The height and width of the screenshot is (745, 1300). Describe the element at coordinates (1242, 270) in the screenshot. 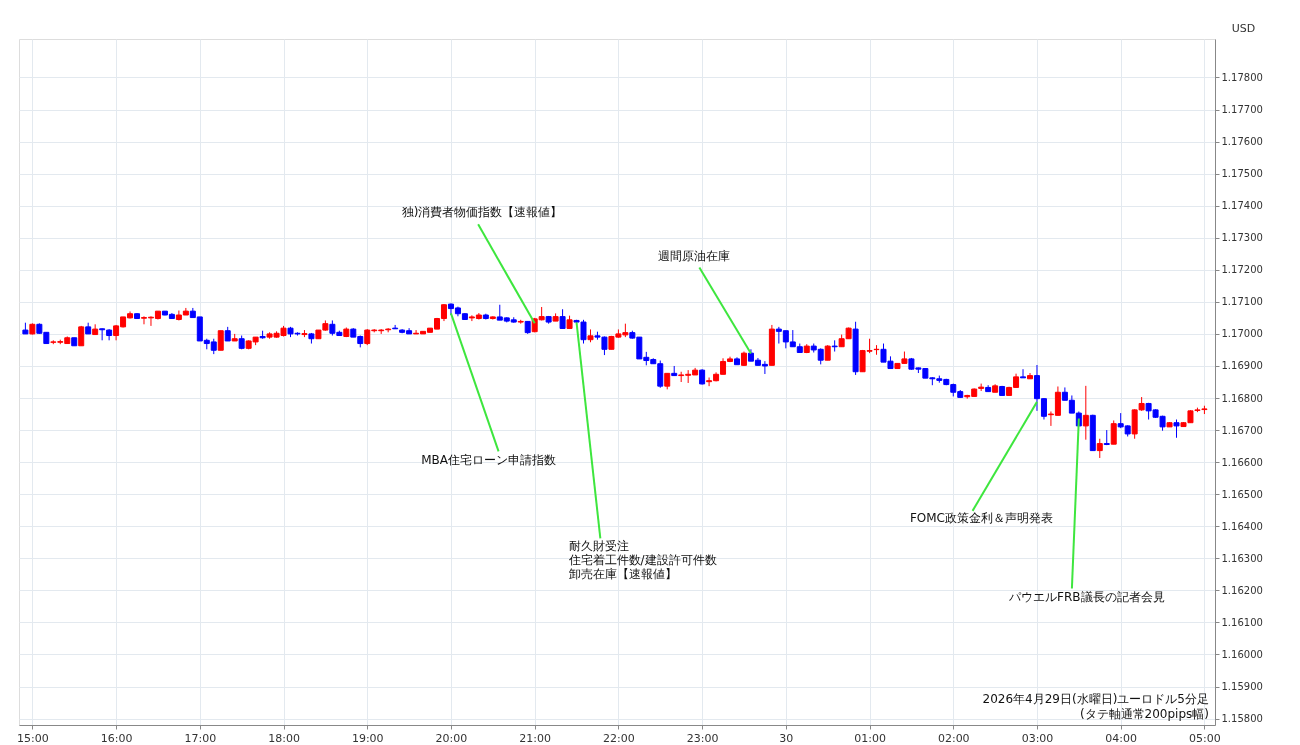

I see `y-tick-label: 1.17200` at that location.